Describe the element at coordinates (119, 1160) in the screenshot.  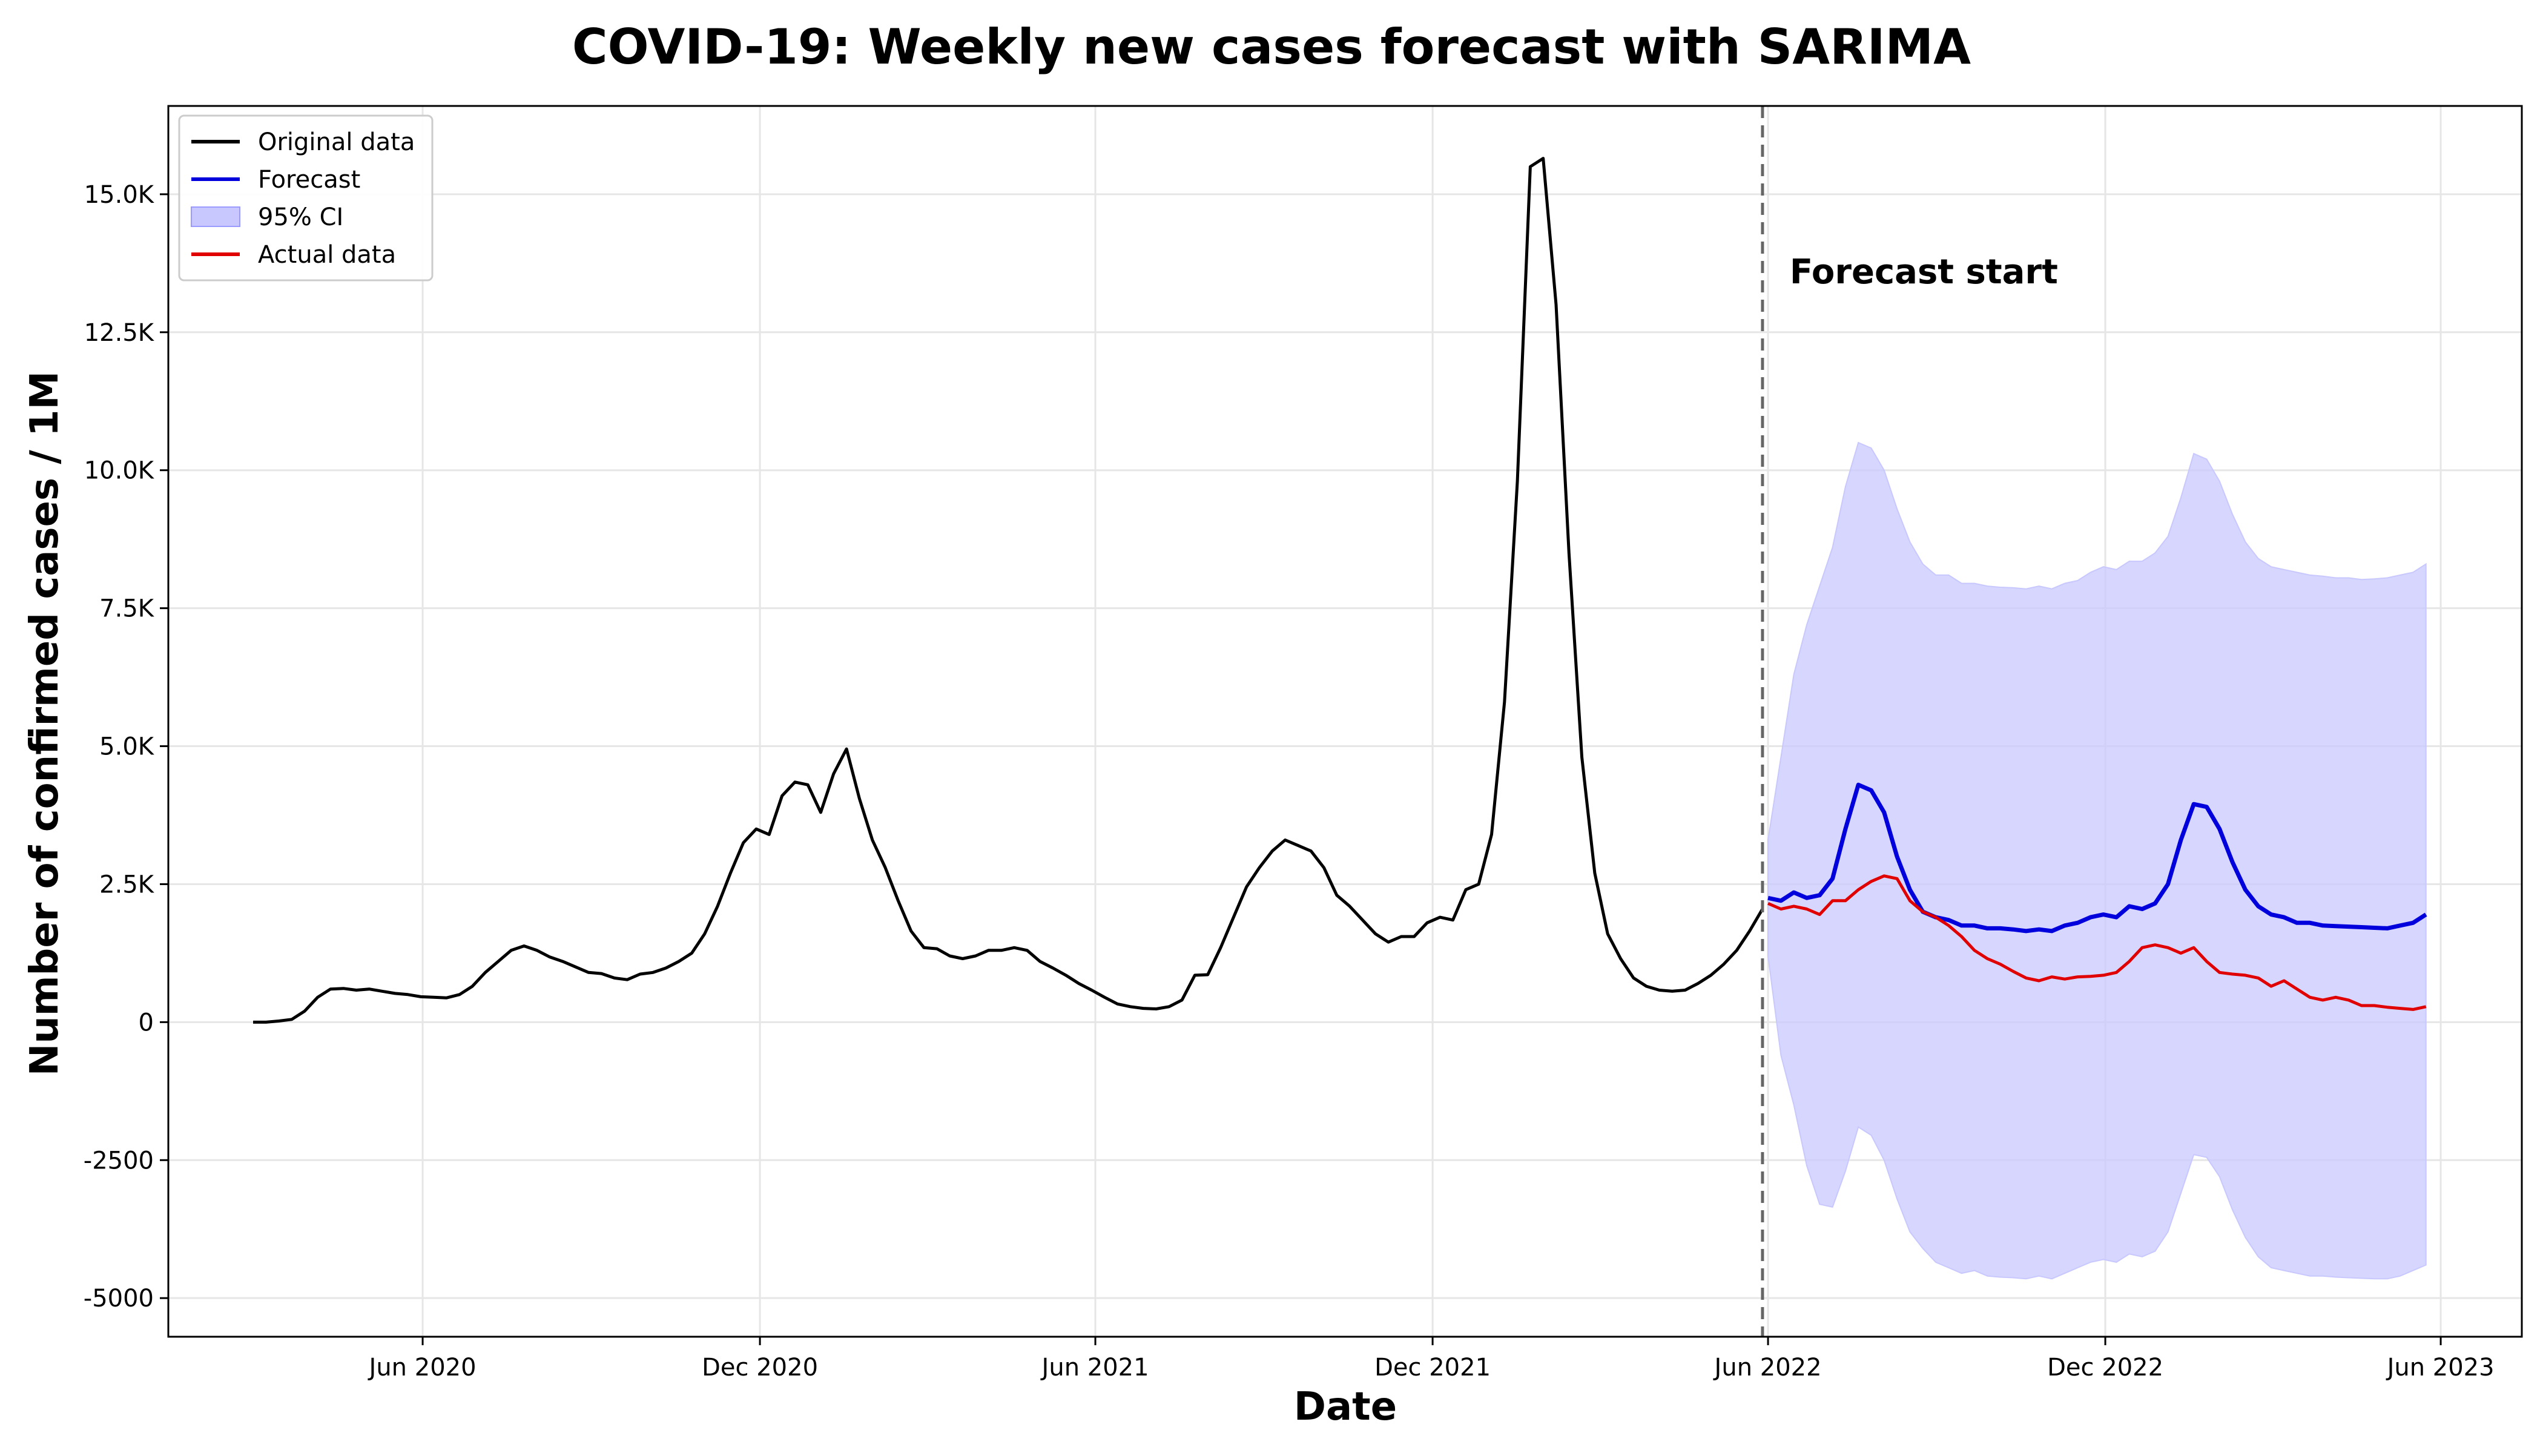
I see `y-tick-label: -2500` at that location.